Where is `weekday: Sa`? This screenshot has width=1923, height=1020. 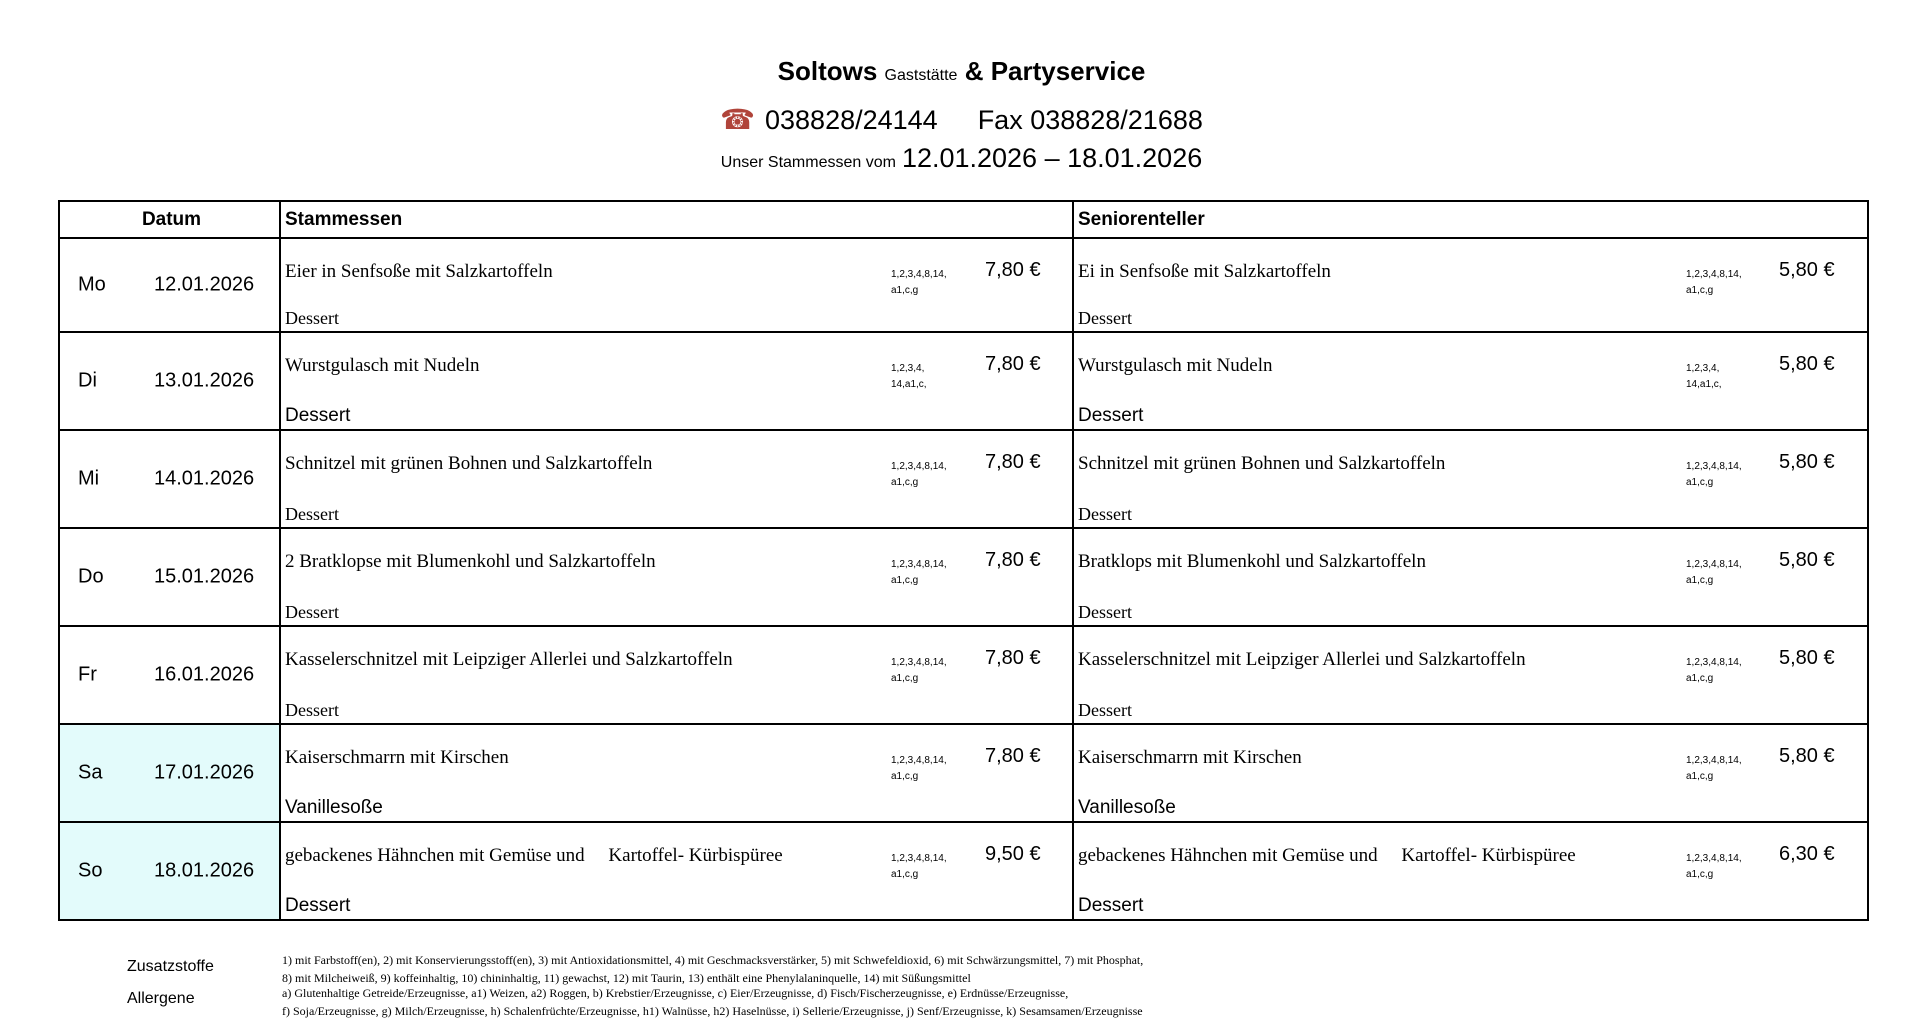
weekday: Sa is located at coordinates (90, 772).